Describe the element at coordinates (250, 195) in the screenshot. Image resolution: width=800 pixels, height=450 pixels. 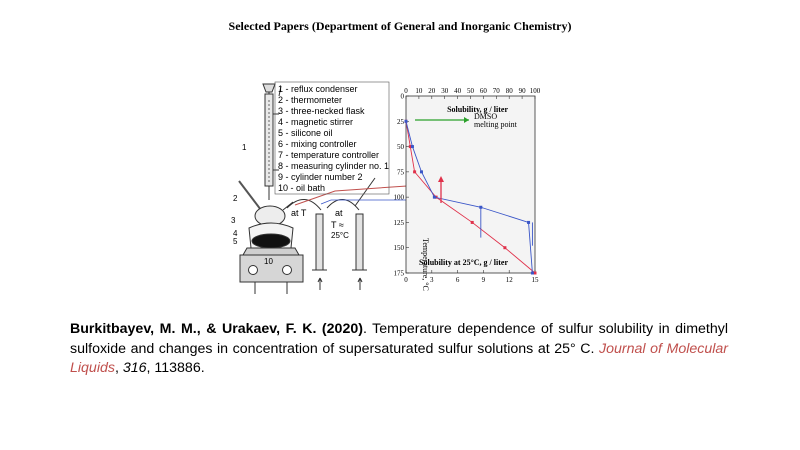
I see `thermometer` at that location.